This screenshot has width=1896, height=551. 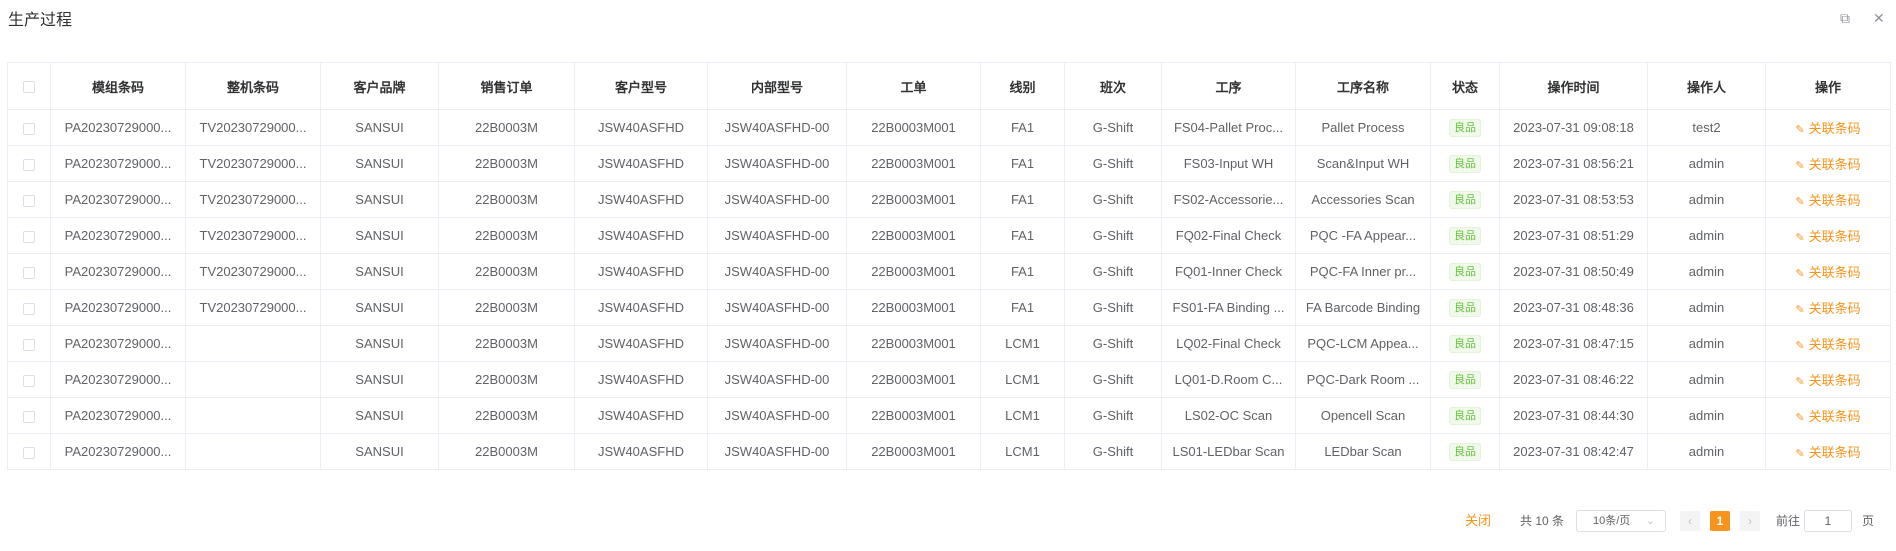 What do you see at coordinates (379, 86) in the screenshot?
I see `column-header: 客户品牌` at bounding box center [379, 86].